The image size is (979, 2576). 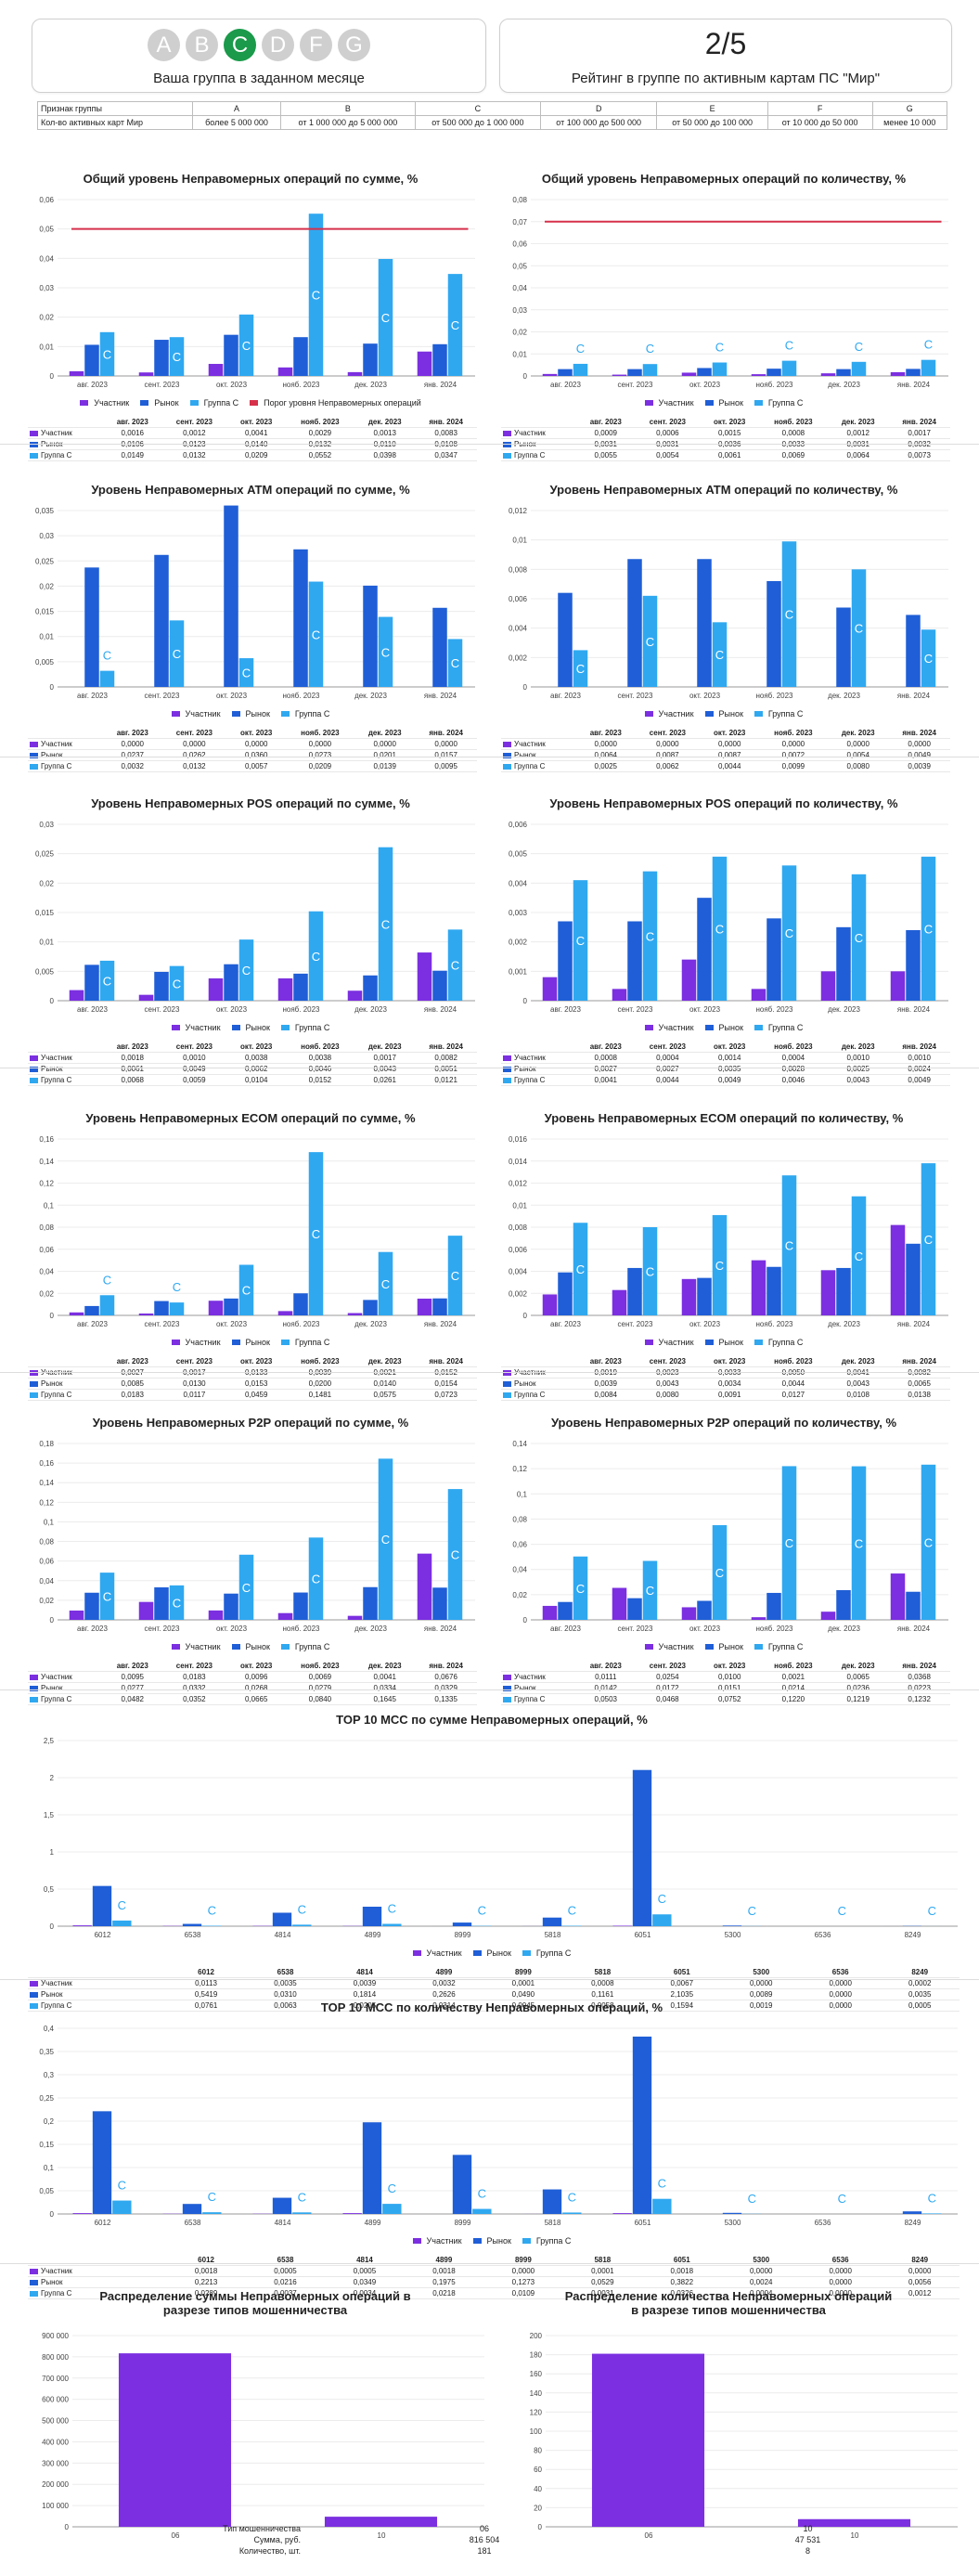 What do you see at coordinates (385, 455) in the screenshot?
I see `table-cell: 0,0398` at bounding box center [385, 455].